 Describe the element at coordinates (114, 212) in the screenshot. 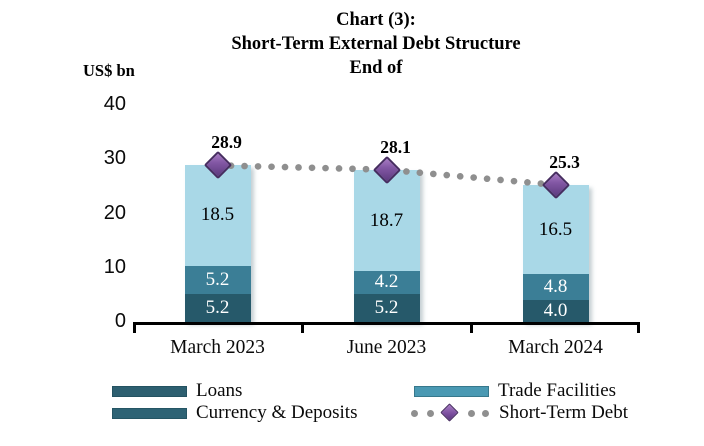

I see `y-tick-label: 20` at that location.